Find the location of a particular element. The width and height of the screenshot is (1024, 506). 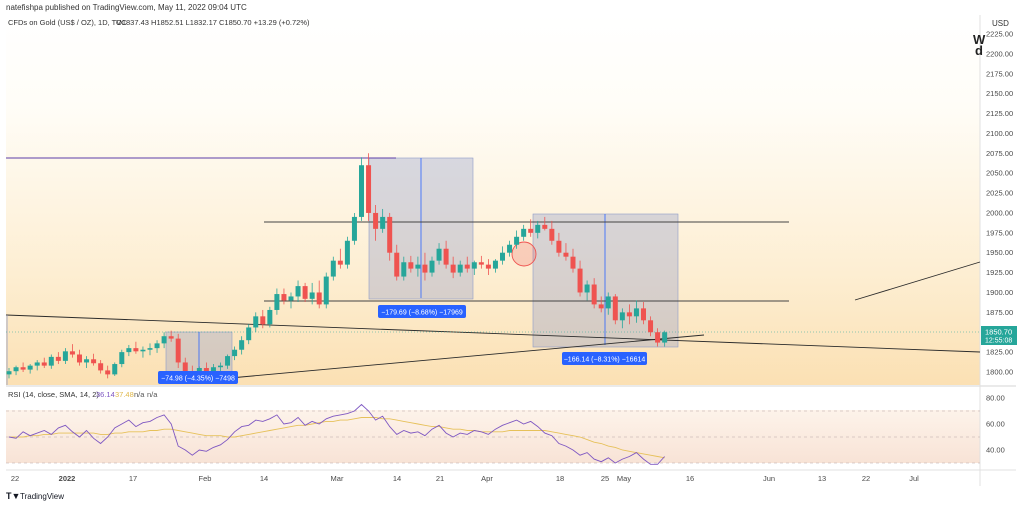

measure-label-1: −74.98 (−4.35%) −7498 is located at coordinates (198, 377).